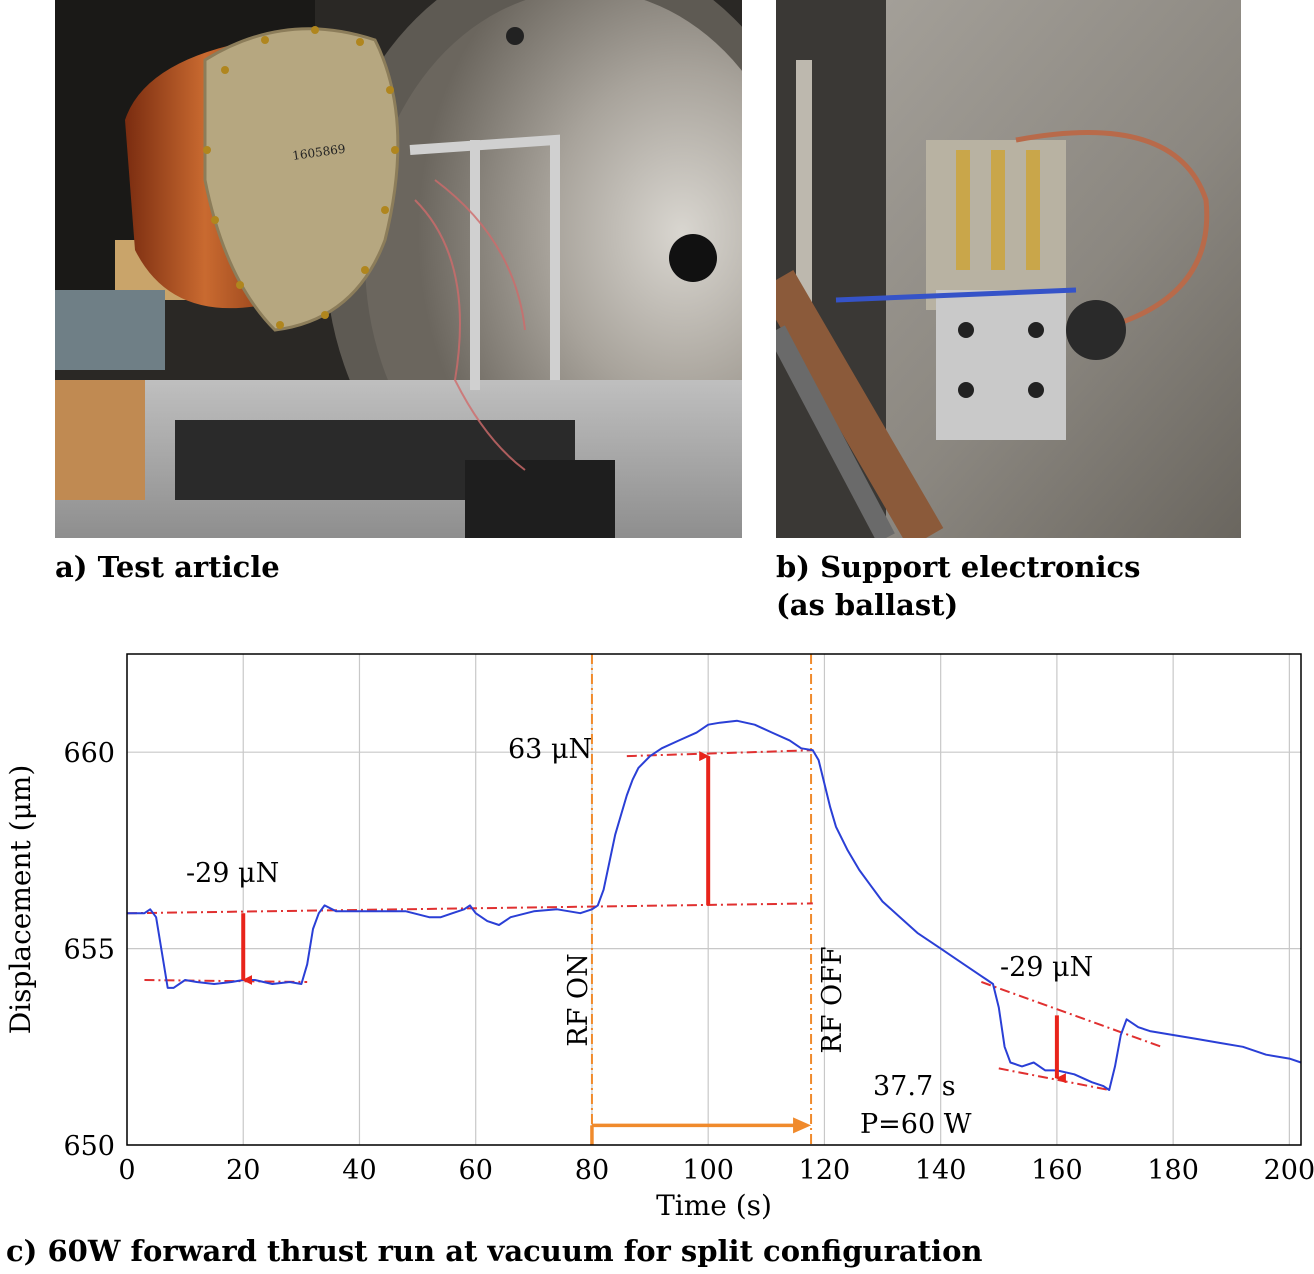 Image resolution: width=1314 pixels, height=1274 pixels. What do you see at coordinates (941, 1170) in the screenshot?
I see `x-tick-label: 140` at bounding box center [941, 1170].